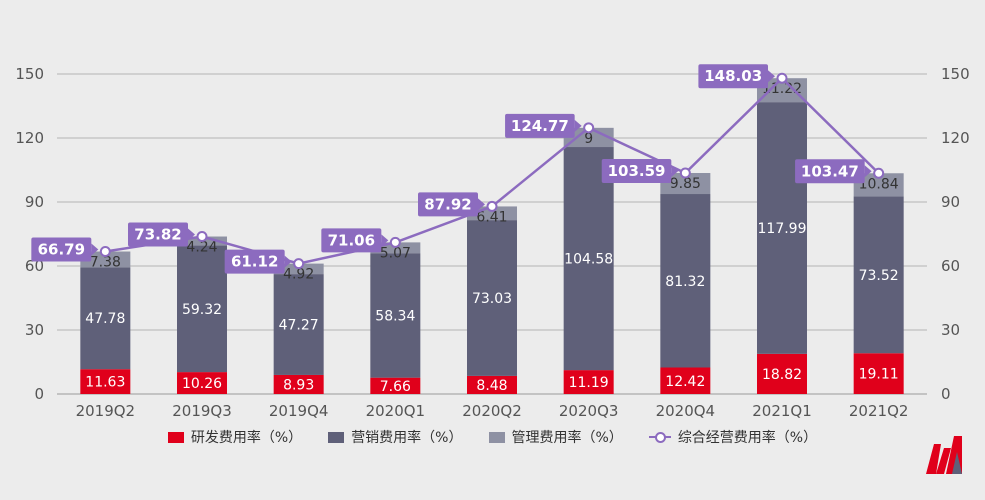 This screenshot has width=985, height=500. I want to click on bar-data-label: 58.34, so click(395, 316).